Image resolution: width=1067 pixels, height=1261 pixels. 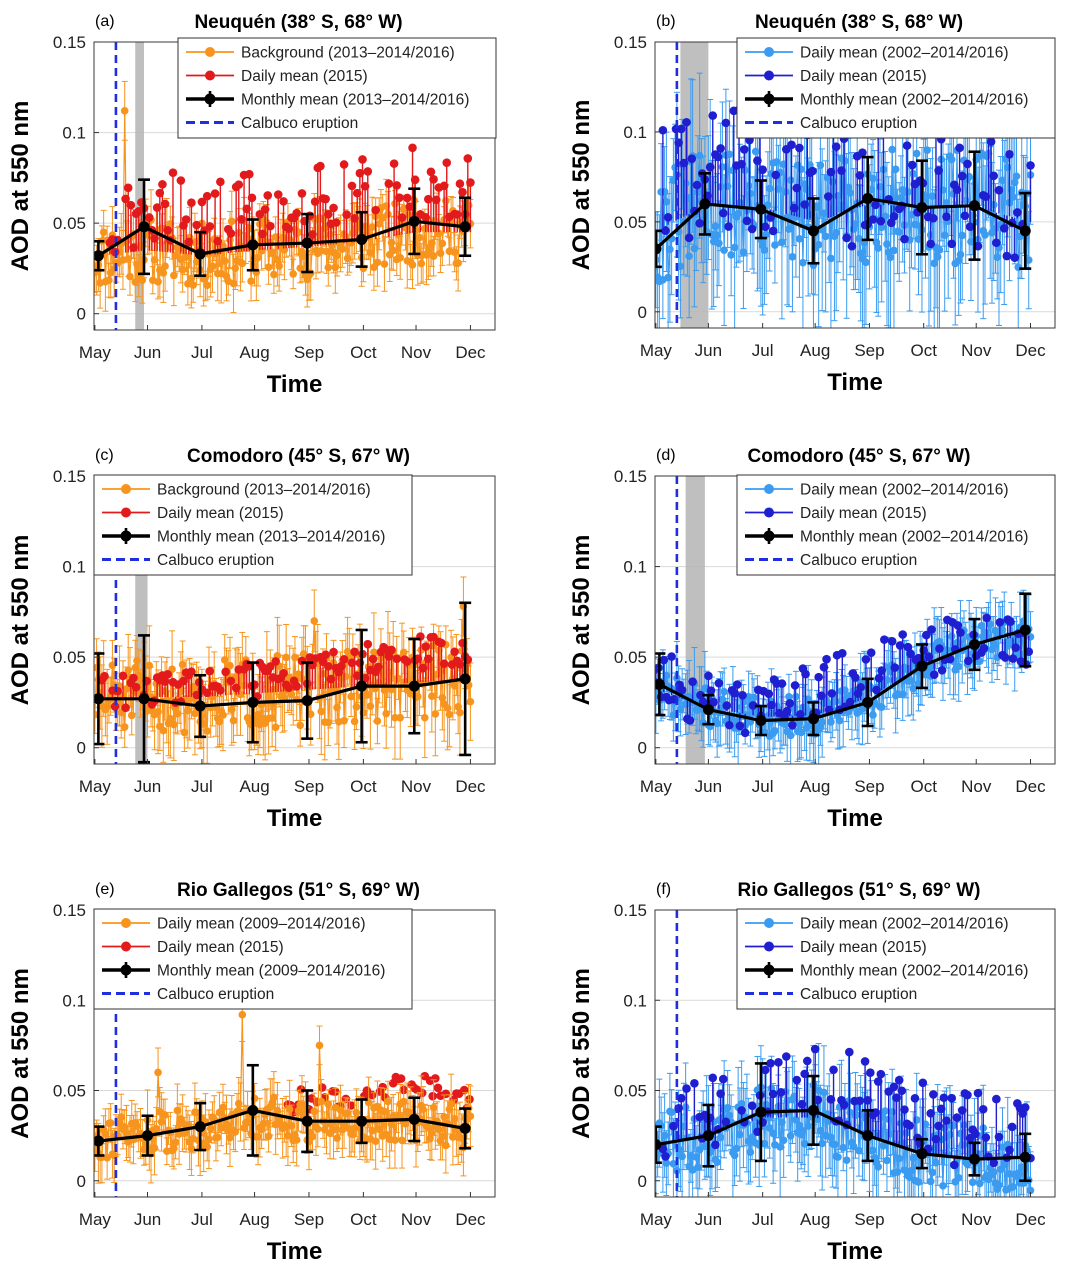 I want to click on legend-label: Background (2013–2014/2016), so click(x=348, y=53).